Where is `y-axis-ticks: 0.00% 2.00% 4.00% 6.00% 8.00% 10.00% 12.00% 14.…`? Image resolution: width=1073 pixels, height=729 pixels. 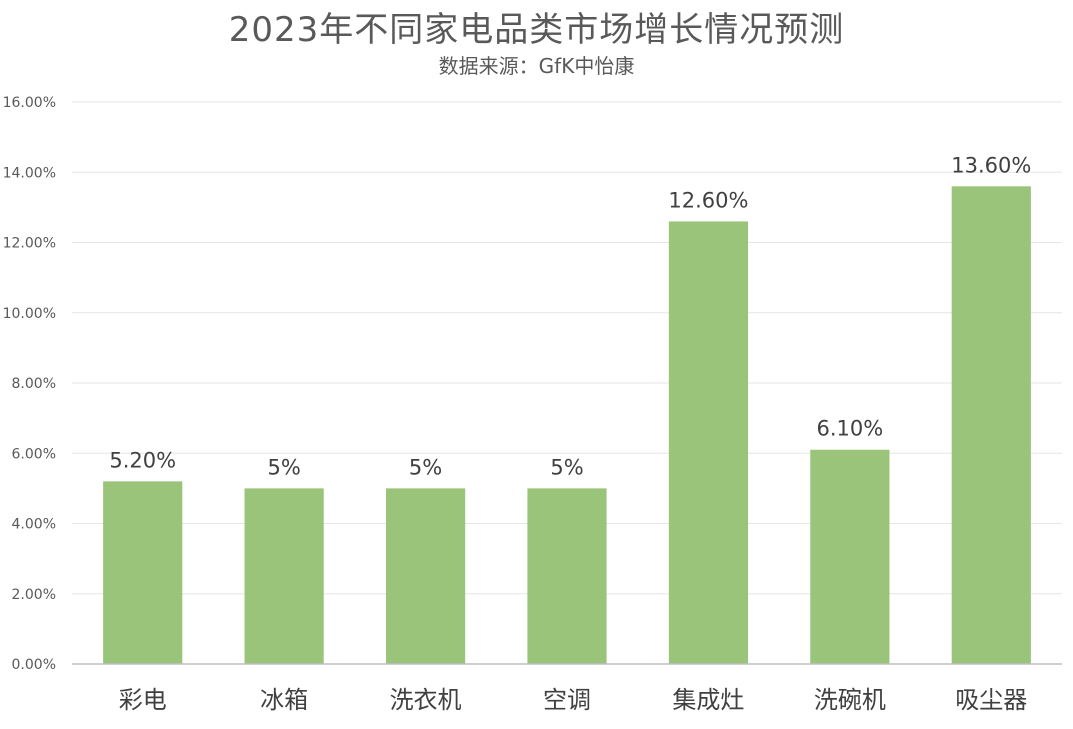
y-axis-ticks: 0.00% 2.00% 4.00% 6.00% 8.00% 10.00% 12.00% 14.… is located at coordinates (29, 384).